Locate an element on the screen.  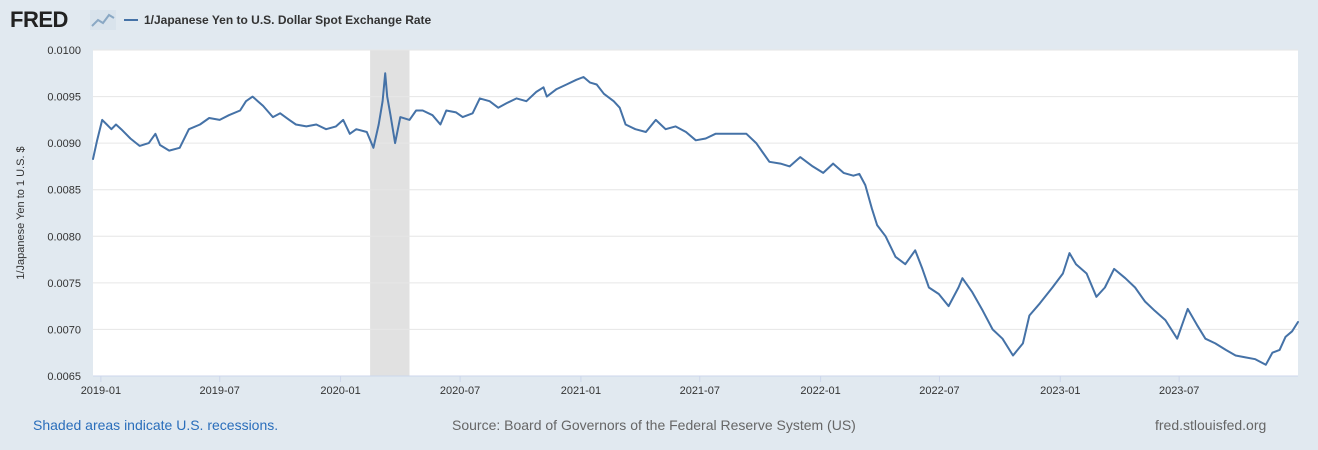
recession-band is located at coordinates (390, 213).